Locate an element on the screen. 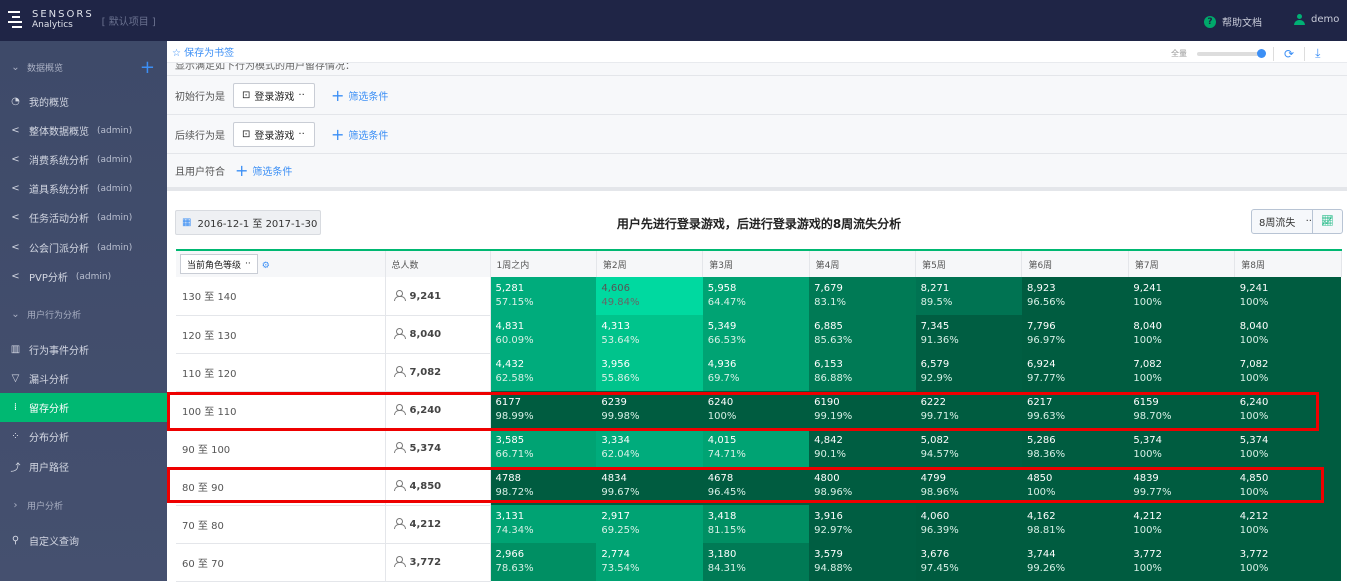  total-users: 9,241 is located at coordinates (438, 296).